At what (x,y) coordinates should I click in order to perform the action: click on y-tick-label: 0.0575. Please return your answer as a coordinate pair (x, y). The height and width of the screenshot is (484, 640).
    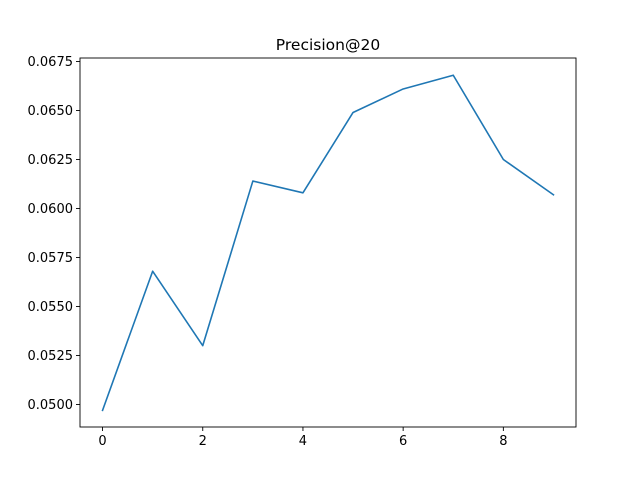
    Looking at the image, I should click on (51, 258).